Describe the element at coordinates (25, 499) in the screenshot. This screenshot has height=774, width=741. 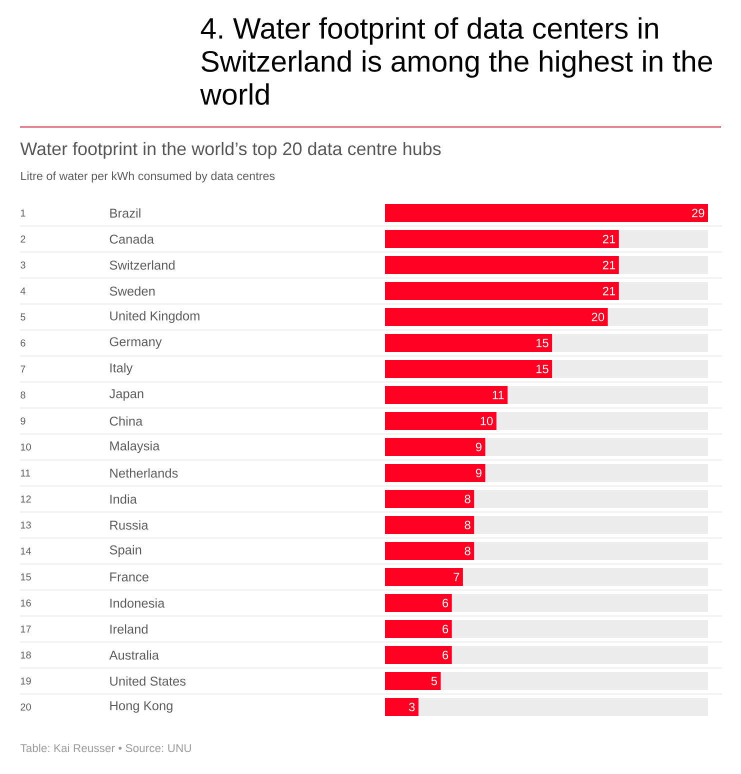
I see `text: 12` at that location.